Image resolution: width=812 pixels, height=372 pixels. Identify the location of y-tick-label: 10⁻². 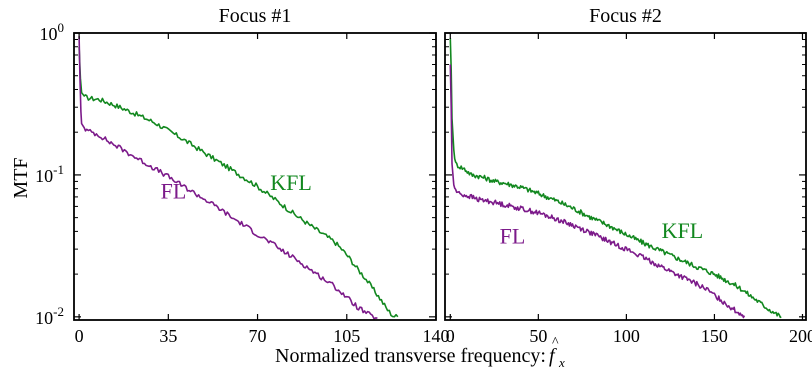
(49, 316).